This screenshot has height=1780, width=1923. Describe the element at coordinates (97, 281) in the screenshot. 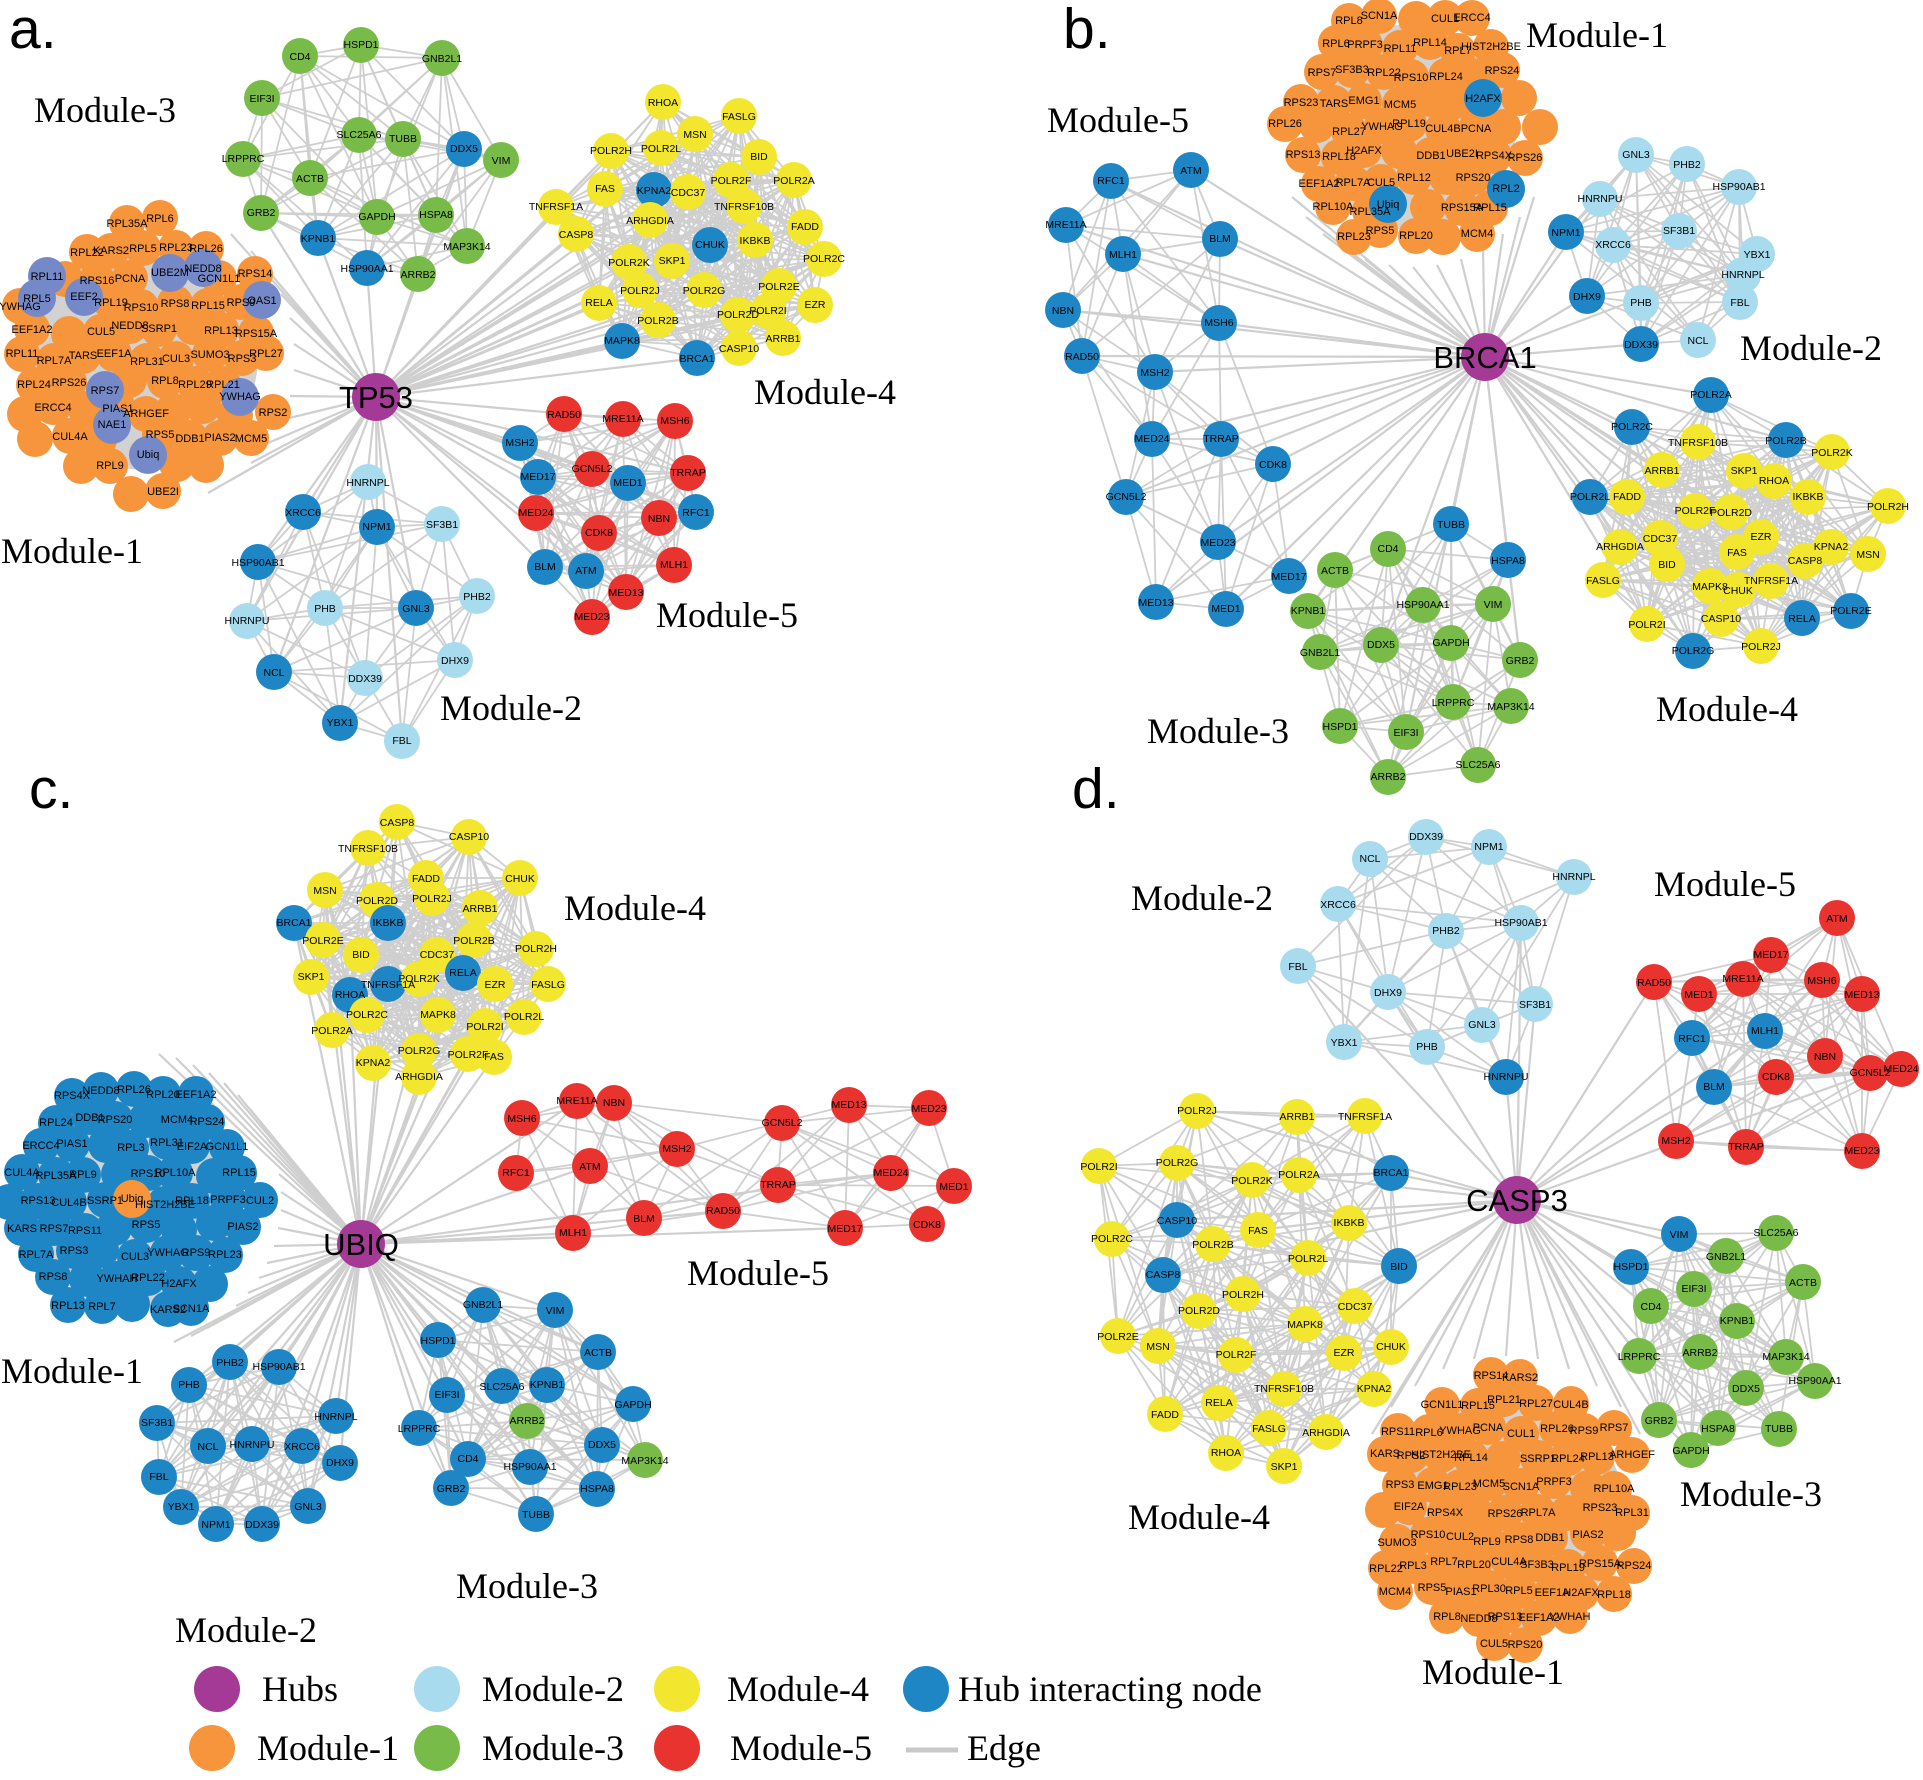

I see `svg-text: RPS16` at that location.